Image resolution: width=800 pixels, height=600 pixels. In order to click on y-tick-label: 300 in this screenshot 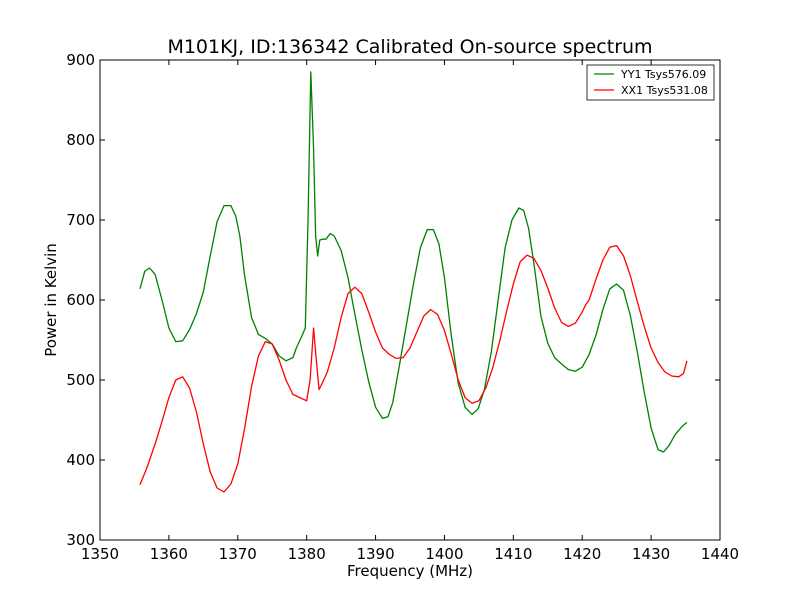, I will do `click(80, 540)`.